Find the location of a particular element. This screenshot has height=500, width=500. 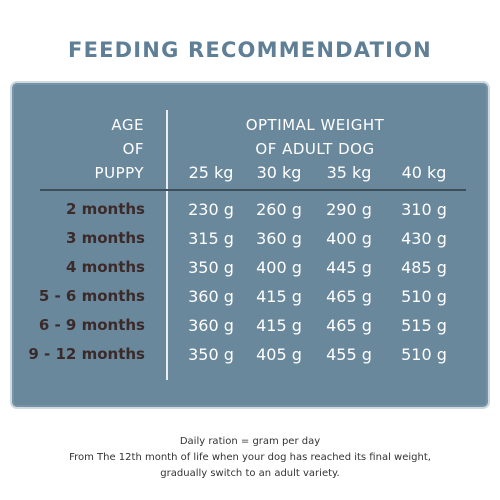

weight-header-40kg: 40 kg is located at coordinates (424, 172).